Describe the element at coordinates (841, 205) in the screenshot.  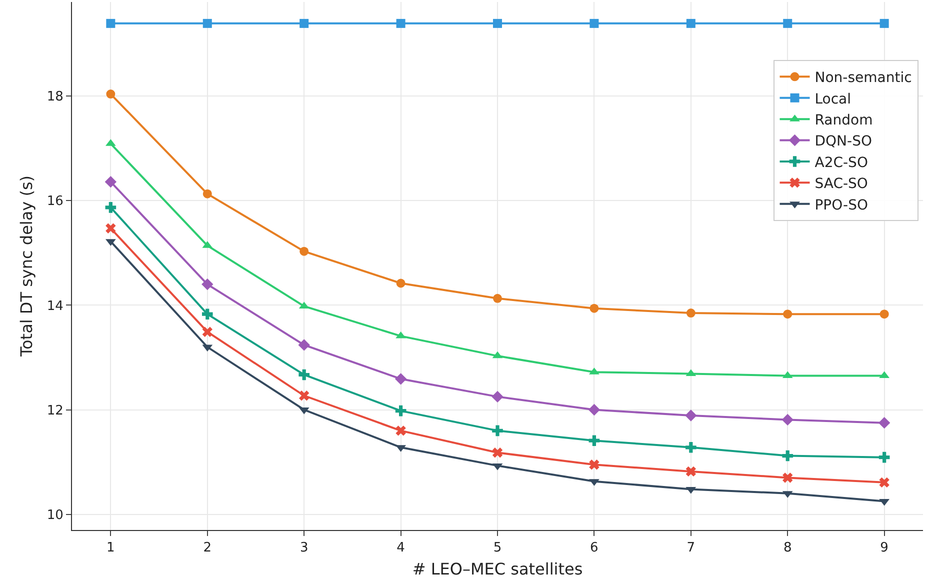
I see `legend-label: PPO-SO` at that location.